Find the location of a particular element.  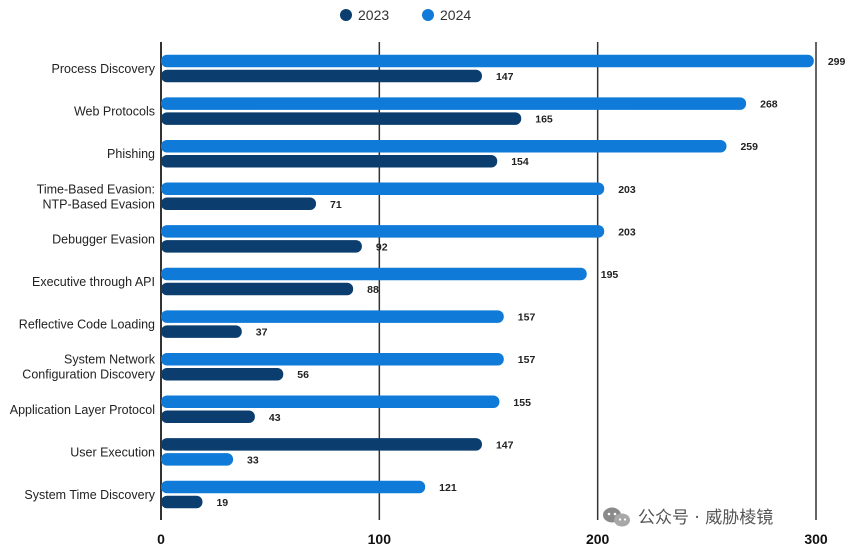

category-label-5: Executive through API is located at coordinates (93, 282).